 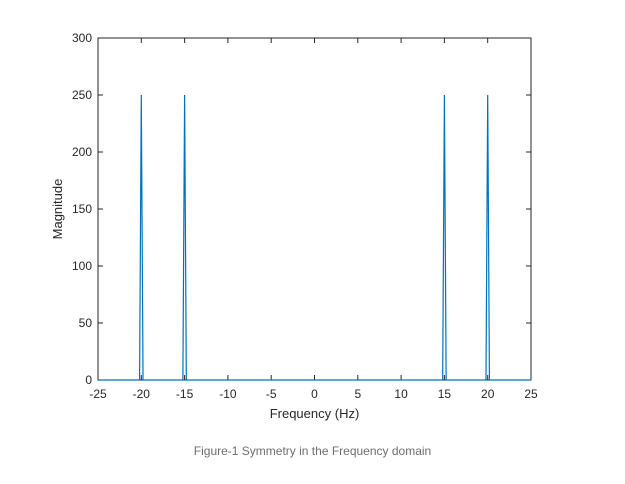 I want to click on y-tick-label: 100, so click(x=82, y=266).